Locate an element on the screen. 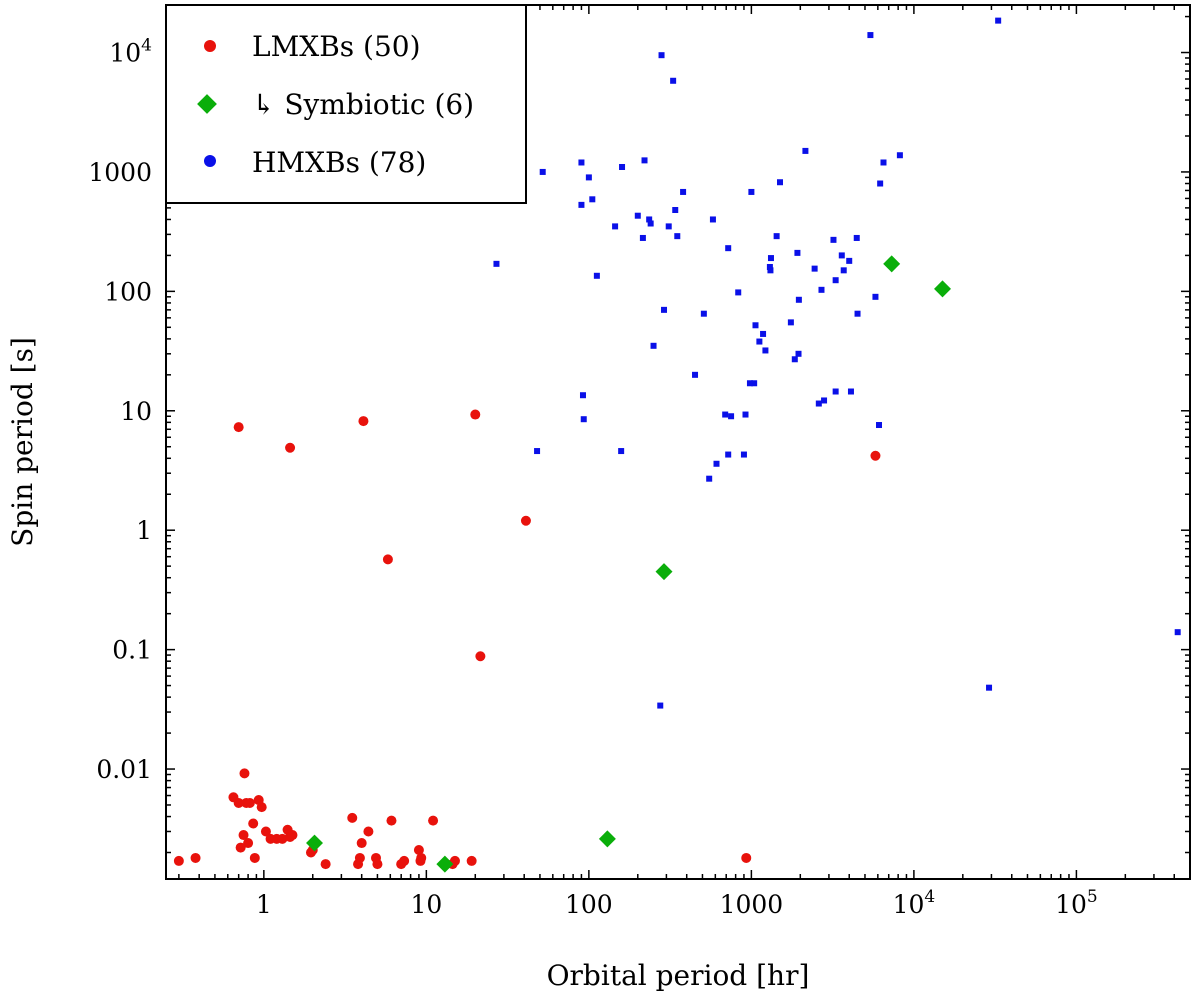 This screenshot has height=999, width=1200. y-tick-label: 100 is located at coordinates (128, 291).